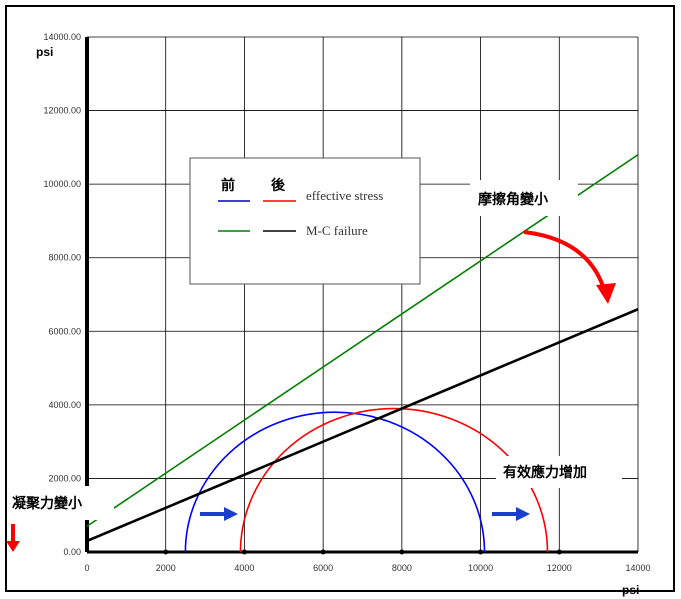 This screenshot has width=681, height=599. I want to click on cohesion-red-arrow-head, so click(13, 546).